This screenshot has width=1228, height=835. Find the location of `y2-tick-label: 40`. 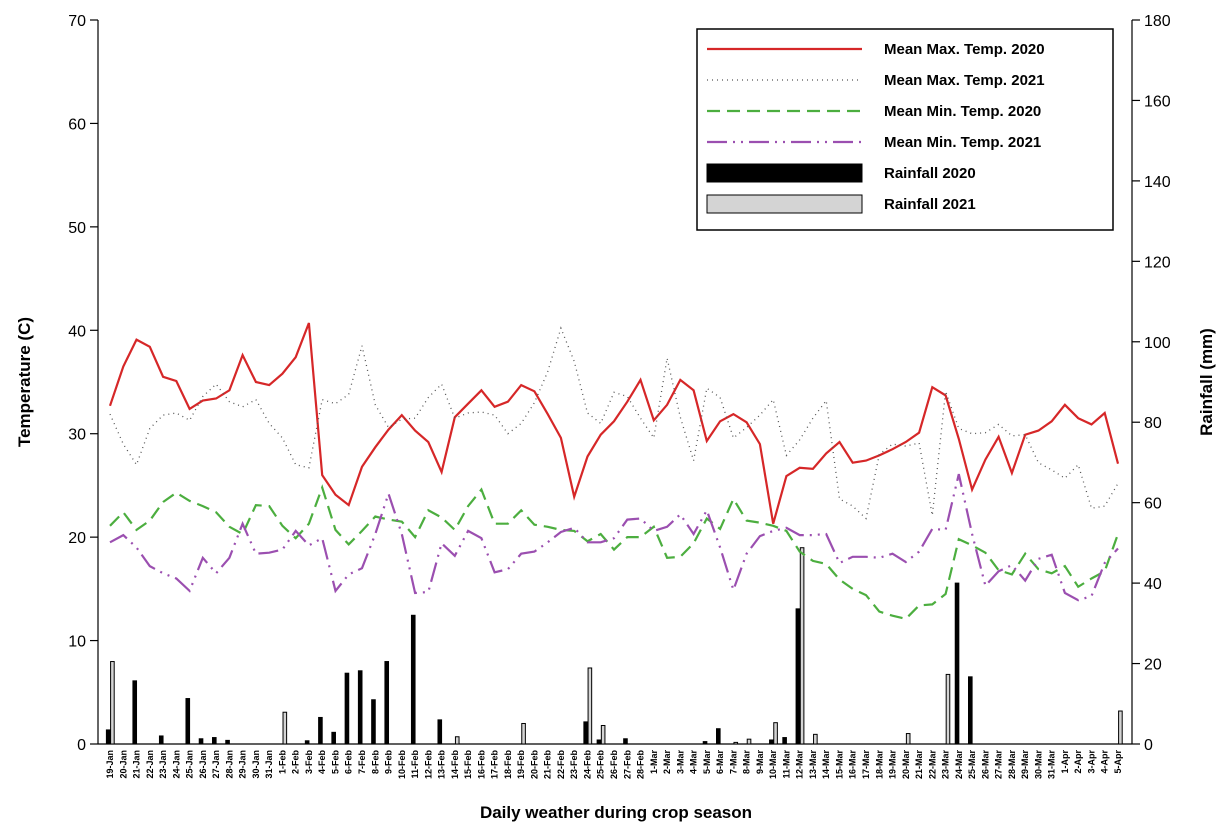

y2-tick-label: 40 is located at coordinates (1153, 584).